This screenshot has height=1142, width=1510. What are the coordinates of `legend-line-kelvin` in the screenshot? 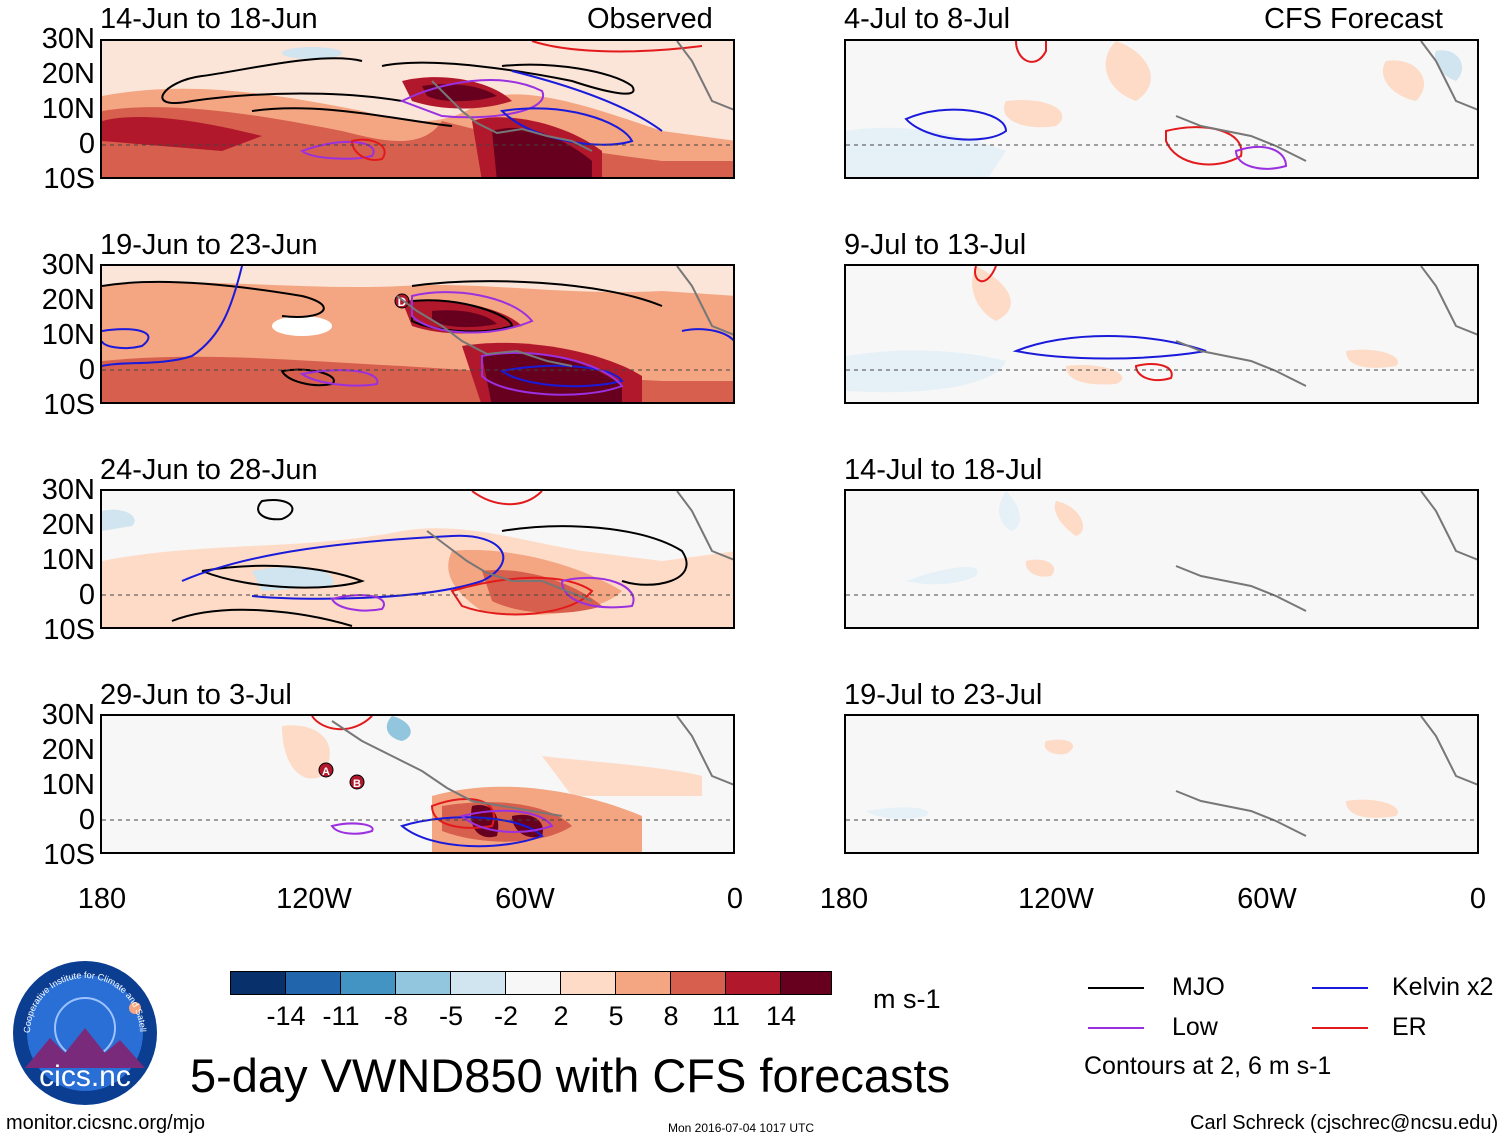 It's located at (1340, 988).